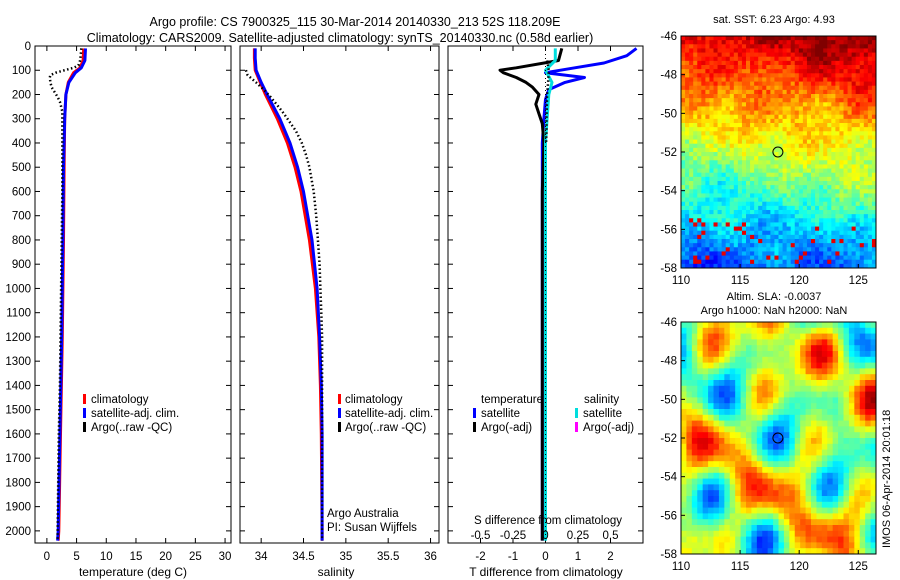 The width and height of the screenshot is (900, 580). Describe the element at coordinates (165, 557) in the screenshot. I see `x-tick-label: 20` at that location.